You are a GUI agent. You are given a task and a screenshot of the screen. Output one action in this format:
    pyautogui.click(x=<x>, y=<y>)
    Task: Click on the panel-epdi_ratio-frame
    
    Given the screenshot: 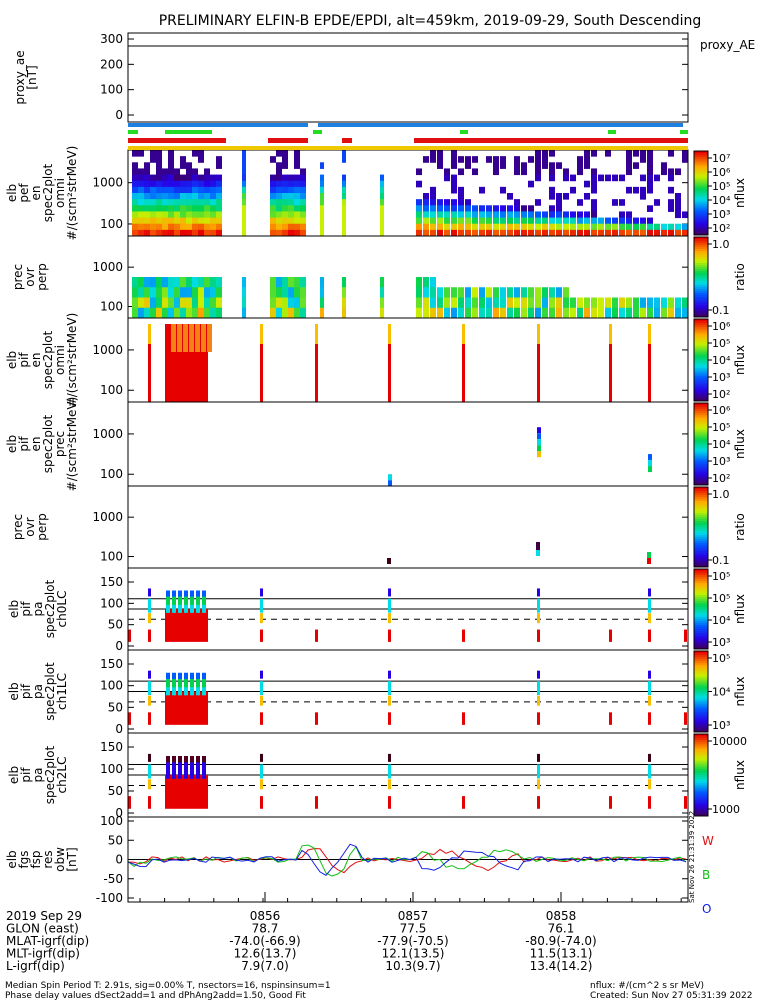 What is the action you would take?
    pyautogui.click(x=408, y=527)
    